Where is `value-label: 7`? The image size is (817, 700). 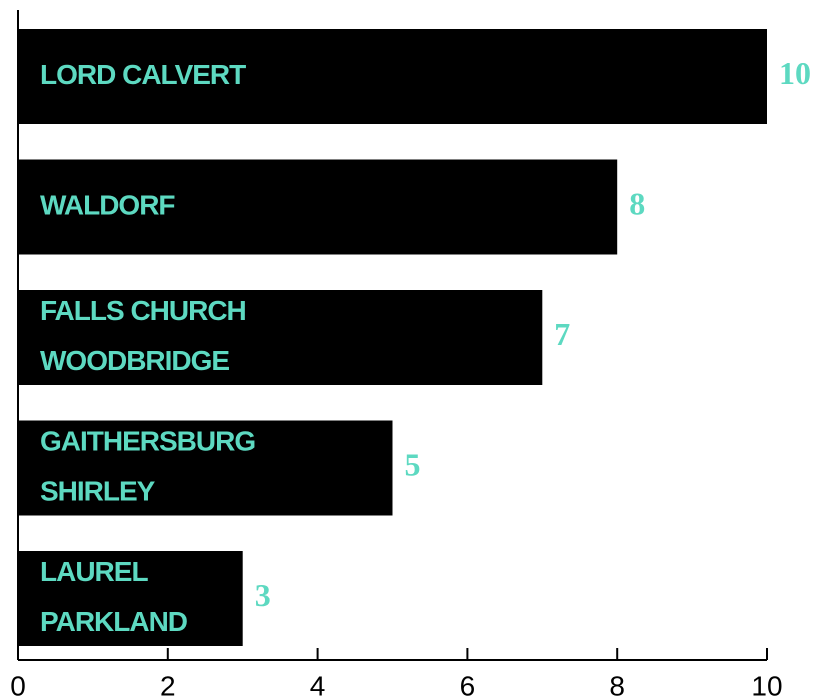
value-label: 7 is located at coordinates (562, 334).